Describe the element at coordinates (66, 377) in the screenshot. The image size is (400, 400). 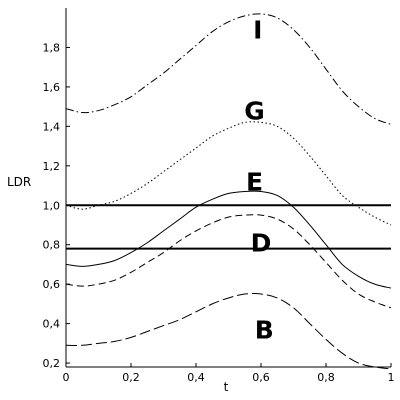
I see `x-tick-label: 0` at that location.